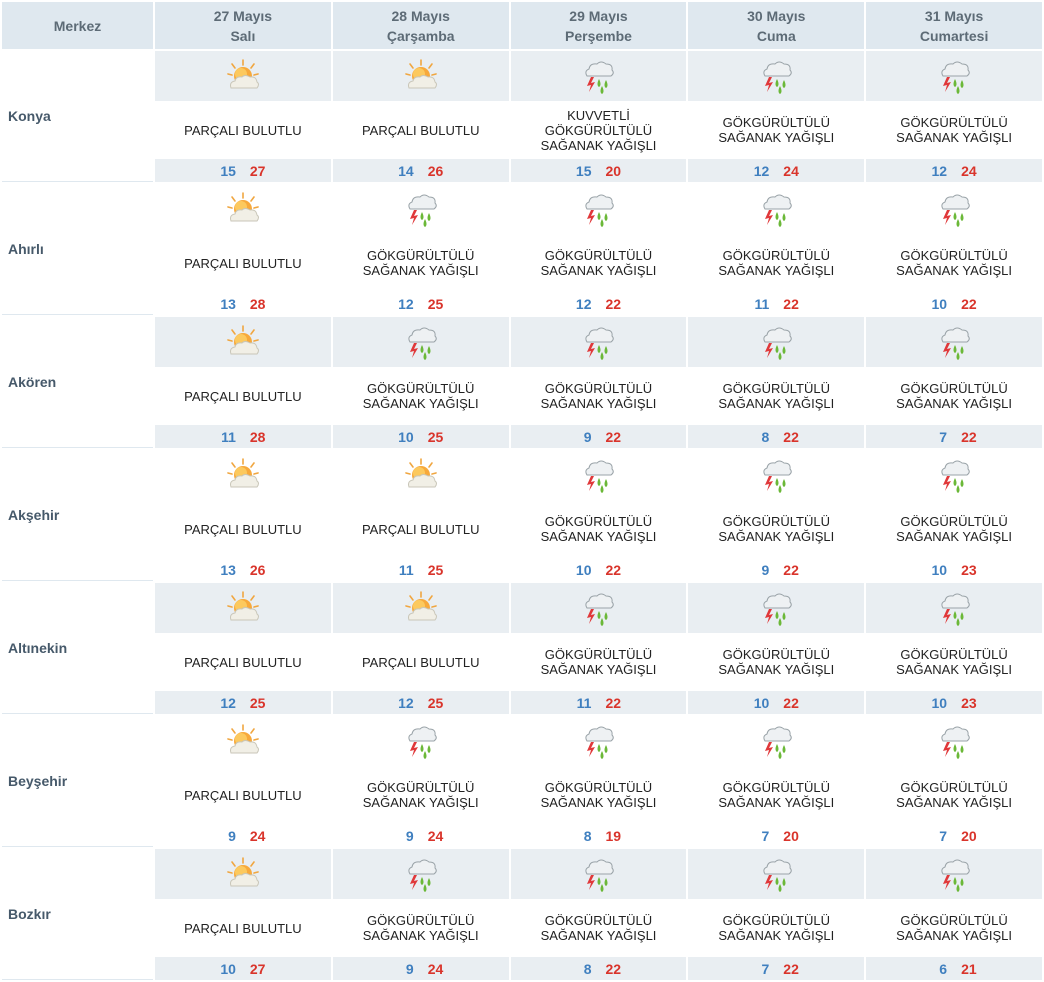 This screenshot has height=982, width=1044. I want to click on max-temp: 28, so click(257, 303).